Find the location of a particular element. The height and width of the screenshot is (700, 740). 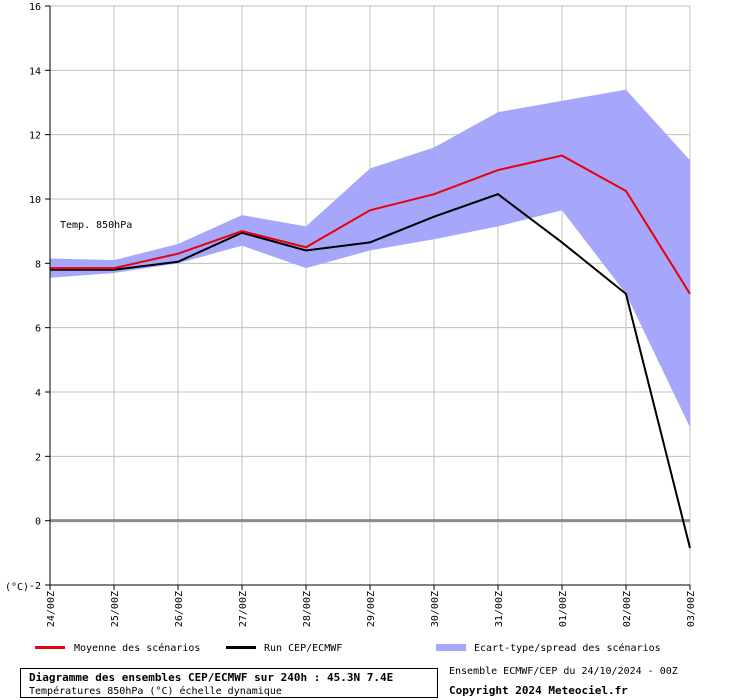

y-tick-label: 0 is located at coordinates (38, 522).